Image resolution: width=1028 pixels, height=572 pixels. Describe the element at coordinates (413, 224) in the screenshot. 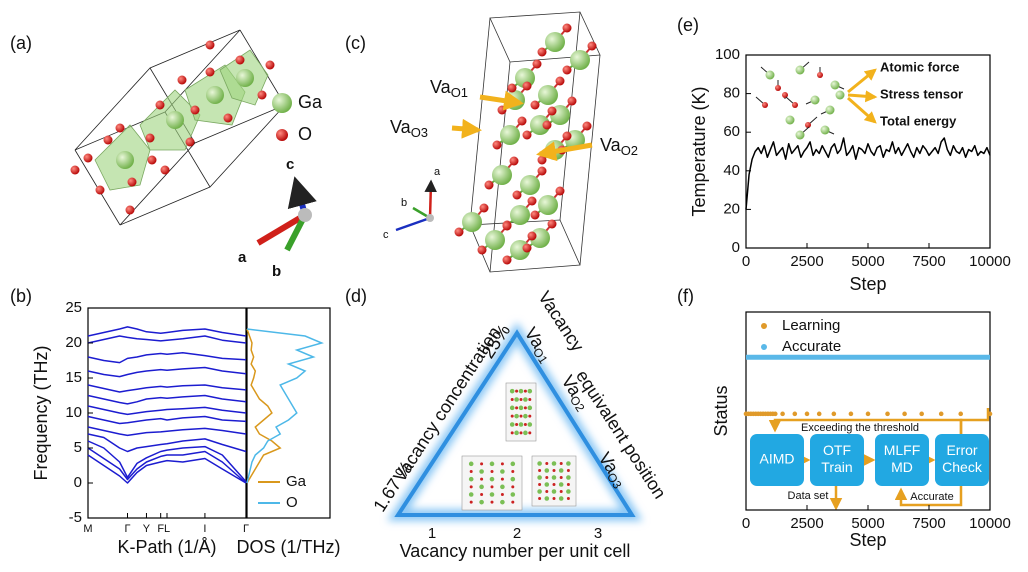

I see `axes-triad-c` at that location.